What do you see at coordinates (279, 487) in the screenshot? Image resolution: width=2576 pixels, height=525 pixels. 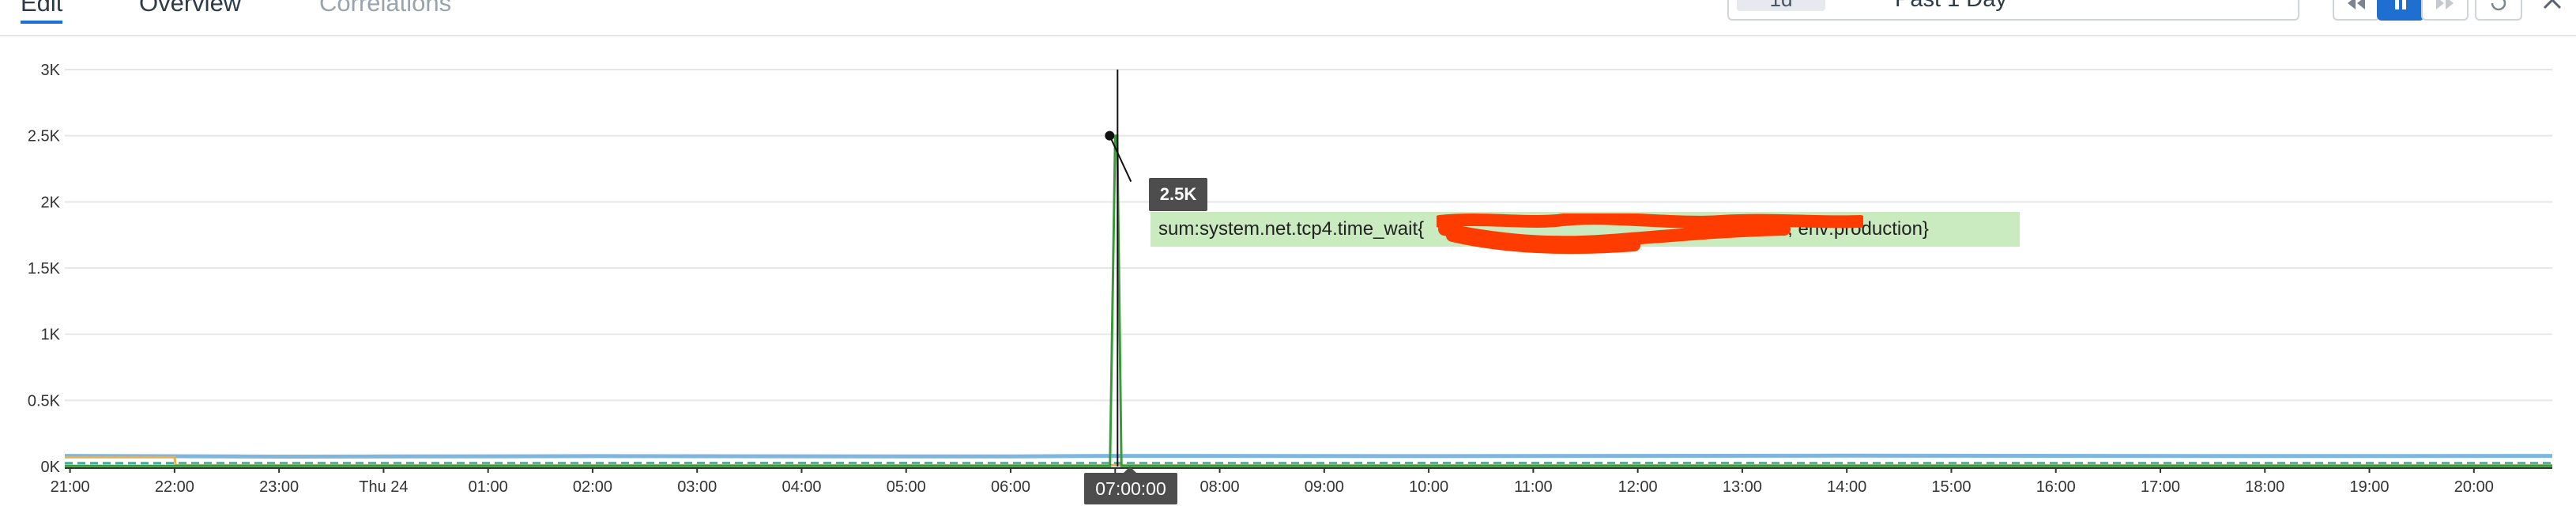 I see `x-tick-label: 23:00` at bounding box center [279, 487].